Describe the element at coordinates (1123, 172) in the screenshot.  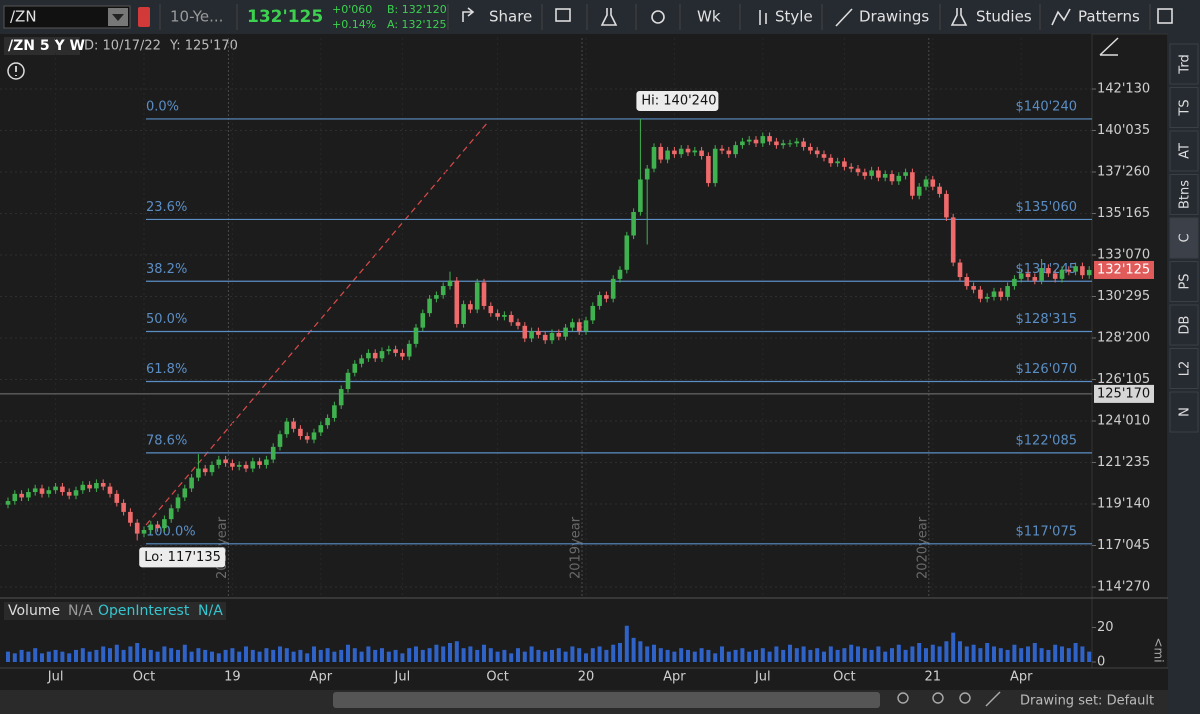
I see `y-tick-label: 137'260` at that location.